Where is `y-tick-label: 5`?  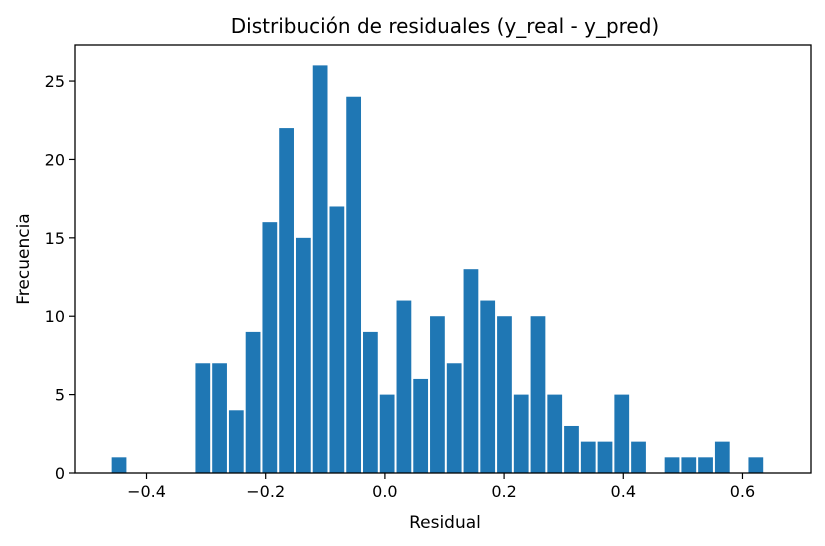
y-tick-label: 5 is located at coordinates (60, 395).